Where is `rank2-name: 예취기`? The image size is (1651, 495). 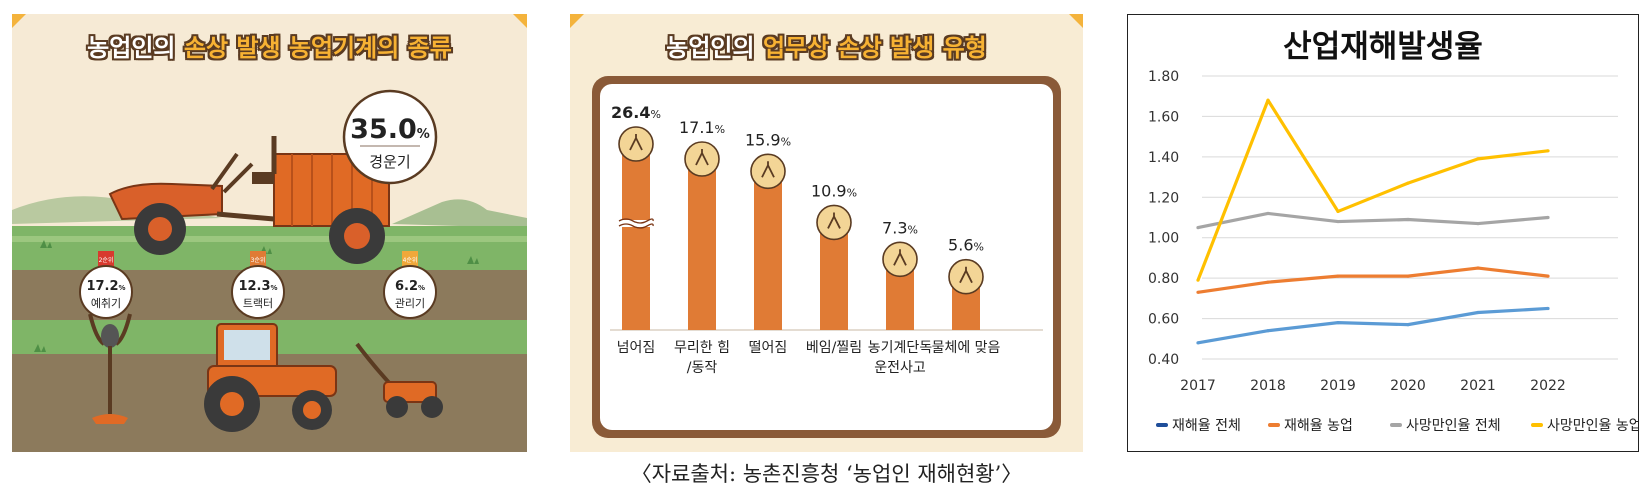
rank2-name: 예취기 is located at coordinates (106, 303).